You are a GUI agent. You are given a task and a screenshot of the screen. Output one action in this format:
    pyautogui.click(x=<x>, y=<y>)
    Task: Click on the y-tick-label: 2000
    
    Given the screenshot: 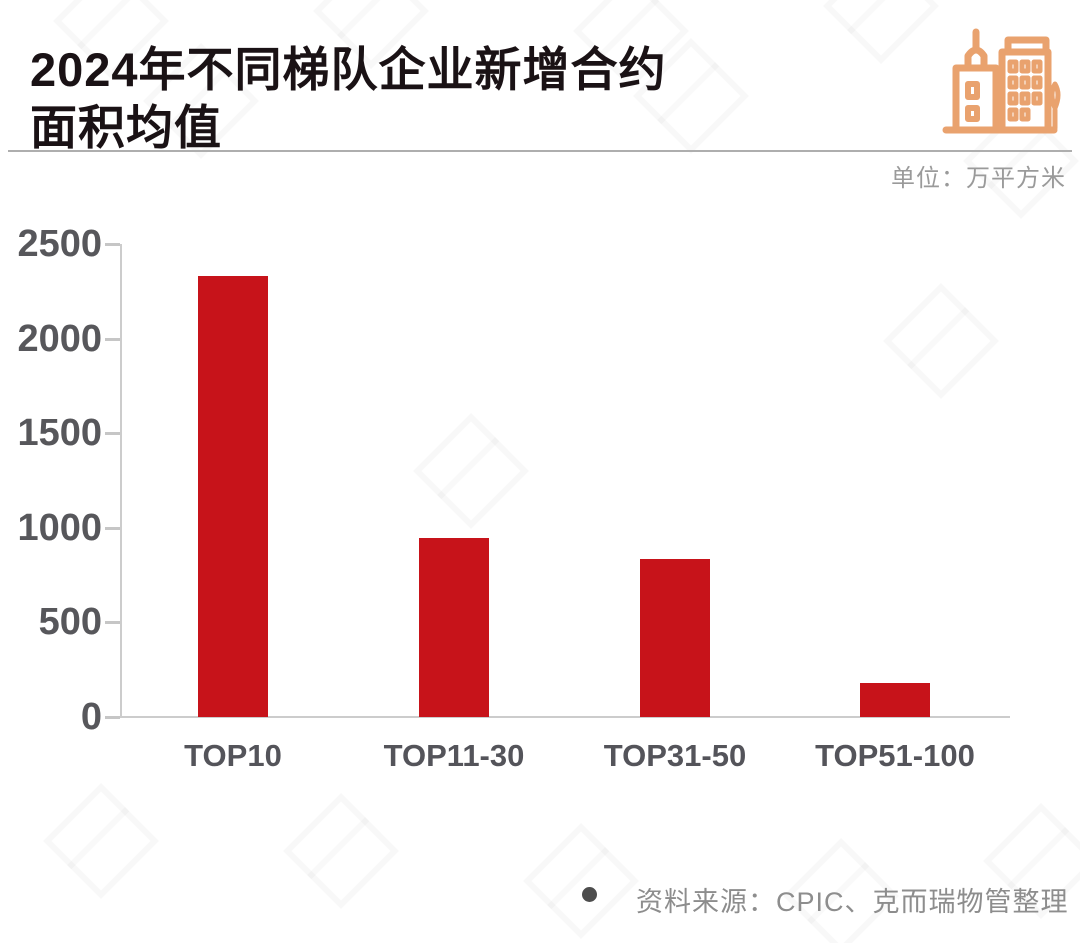 What is the action you would take?
    pyautogui.click(x=59, y=338)
    